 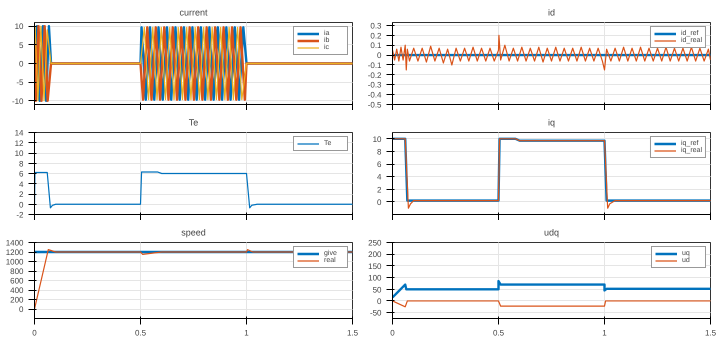 What do you see at coordinates (375, 75) in the screenshot?
I see `y-tick-label: -0.2` at bounding box center [375, 75].